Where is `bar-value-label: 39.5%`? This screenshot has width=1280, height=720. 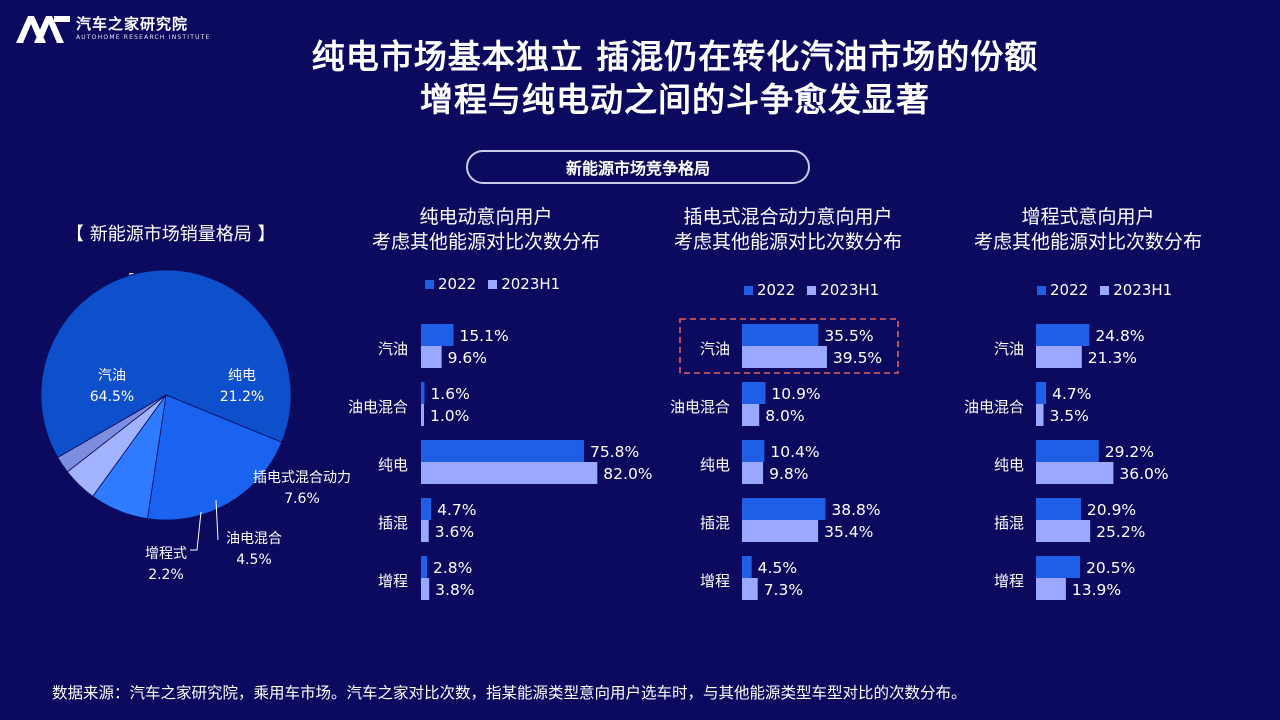 bar-value-label: 39.5% is located at coordinates (857, 358).